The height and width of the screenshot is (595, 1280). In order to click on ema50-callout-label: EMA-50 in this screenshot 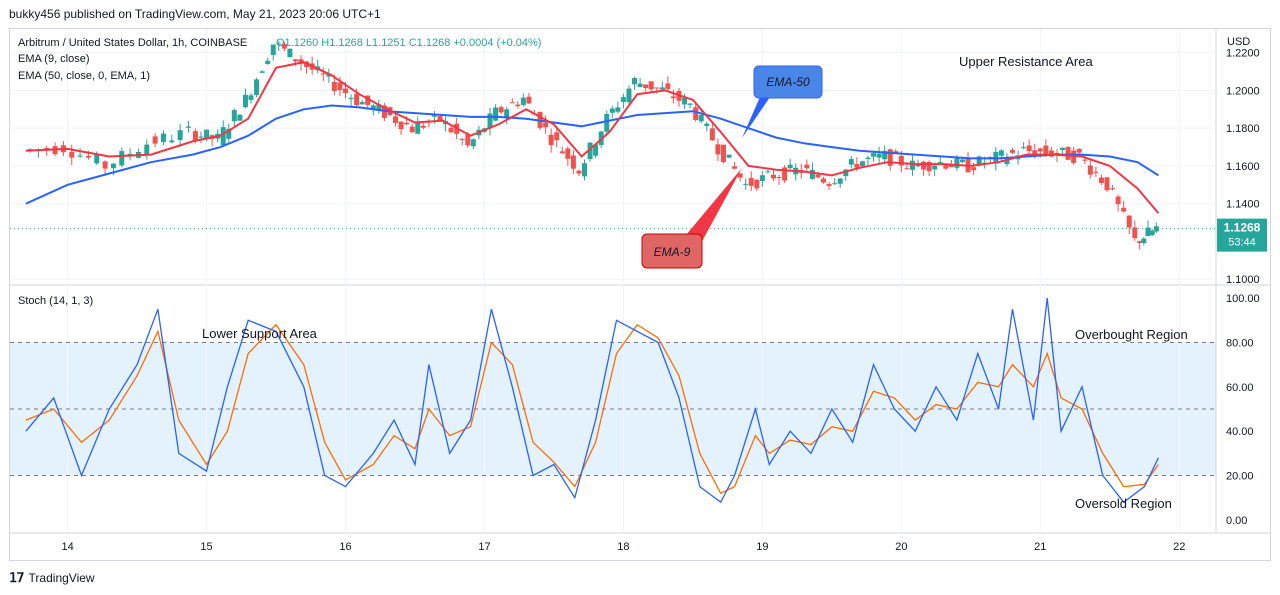, I will do `click(788, 82)`.